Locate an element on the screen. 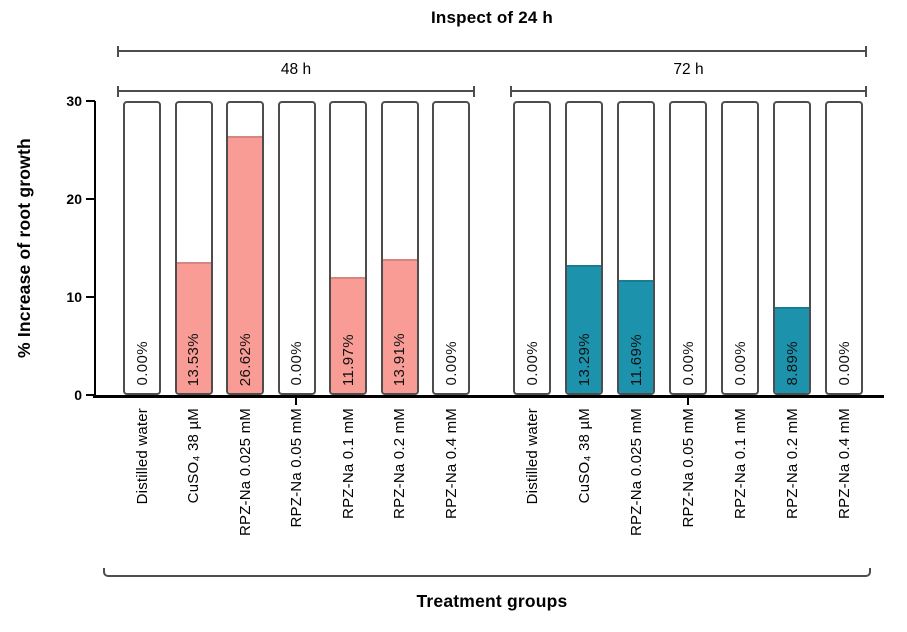  bar-48h-5: 13.91% is located at coordinates (399, 248).